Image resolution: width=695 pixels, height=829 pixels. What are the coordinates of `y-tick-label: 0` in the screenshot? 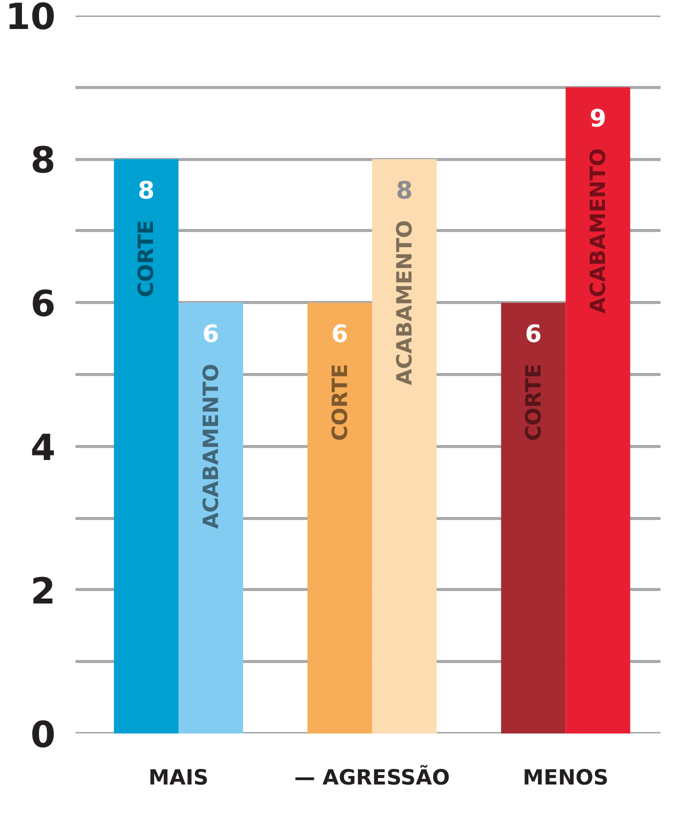 It's located at (43, 735).